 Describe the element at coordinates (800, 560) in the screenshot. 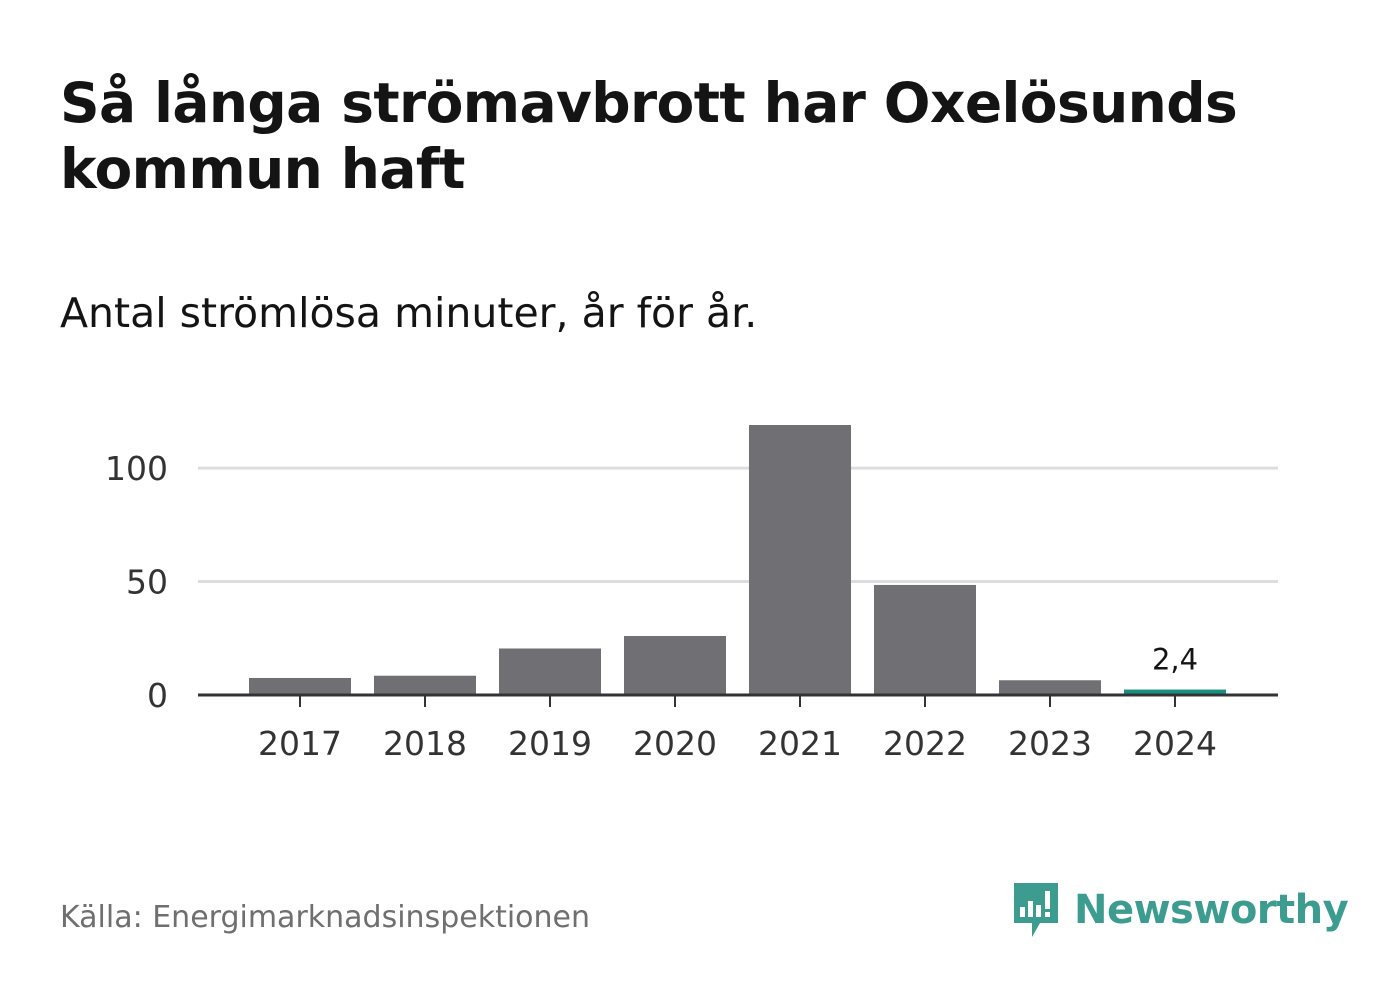

I see `bar-2021` at that location.